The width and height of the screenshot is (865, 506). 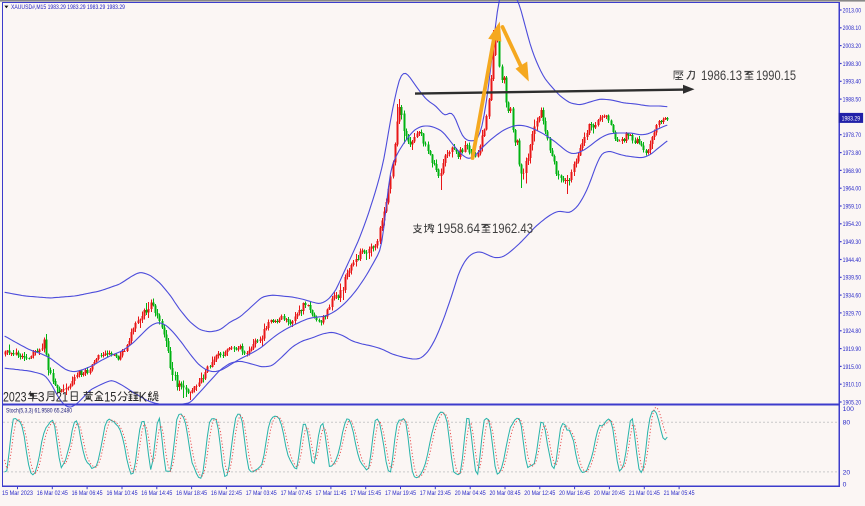 What do you see at coordinates (156, 493) in the screenshot?
I see `svg-text: 16 Mar 14:45` at bounding box center [156, 493].